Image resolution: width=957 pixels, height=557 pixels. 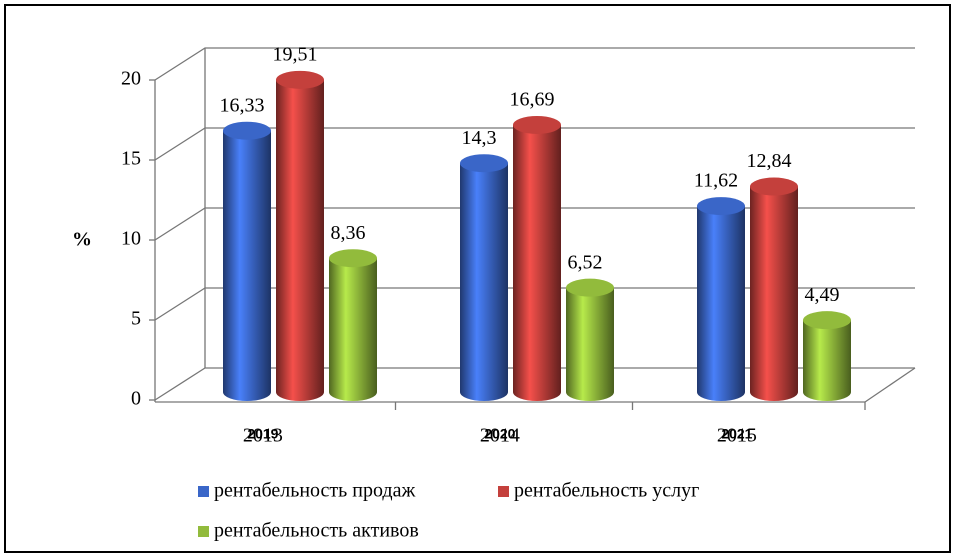 What do you see at coordinates (479, 138) in the screenshot?
I see `value-label: 14,3` at bounding box center [479, 138].